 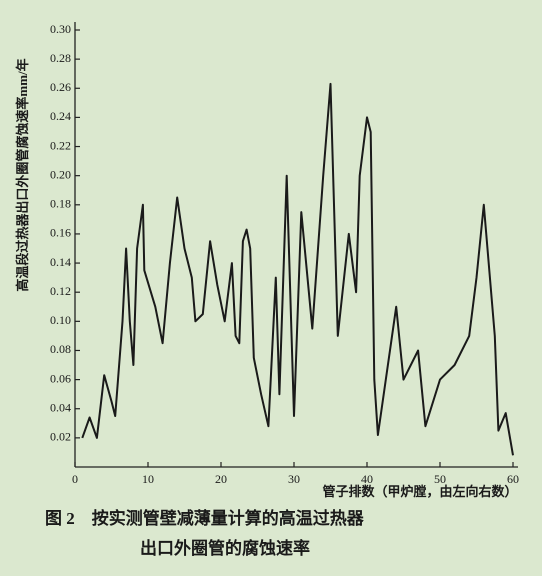 What do you see at coordinates (60, 378) in the screenshot?
I see `y-tick-label: 0.06` at bounding box center [60, 378].